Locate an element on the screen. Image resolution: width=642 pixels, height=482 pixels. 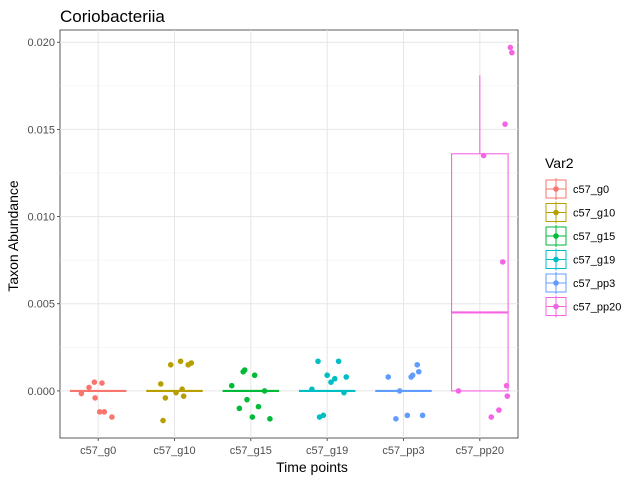
legend-label: c57_pp20 is located at coordinates (597, 308).